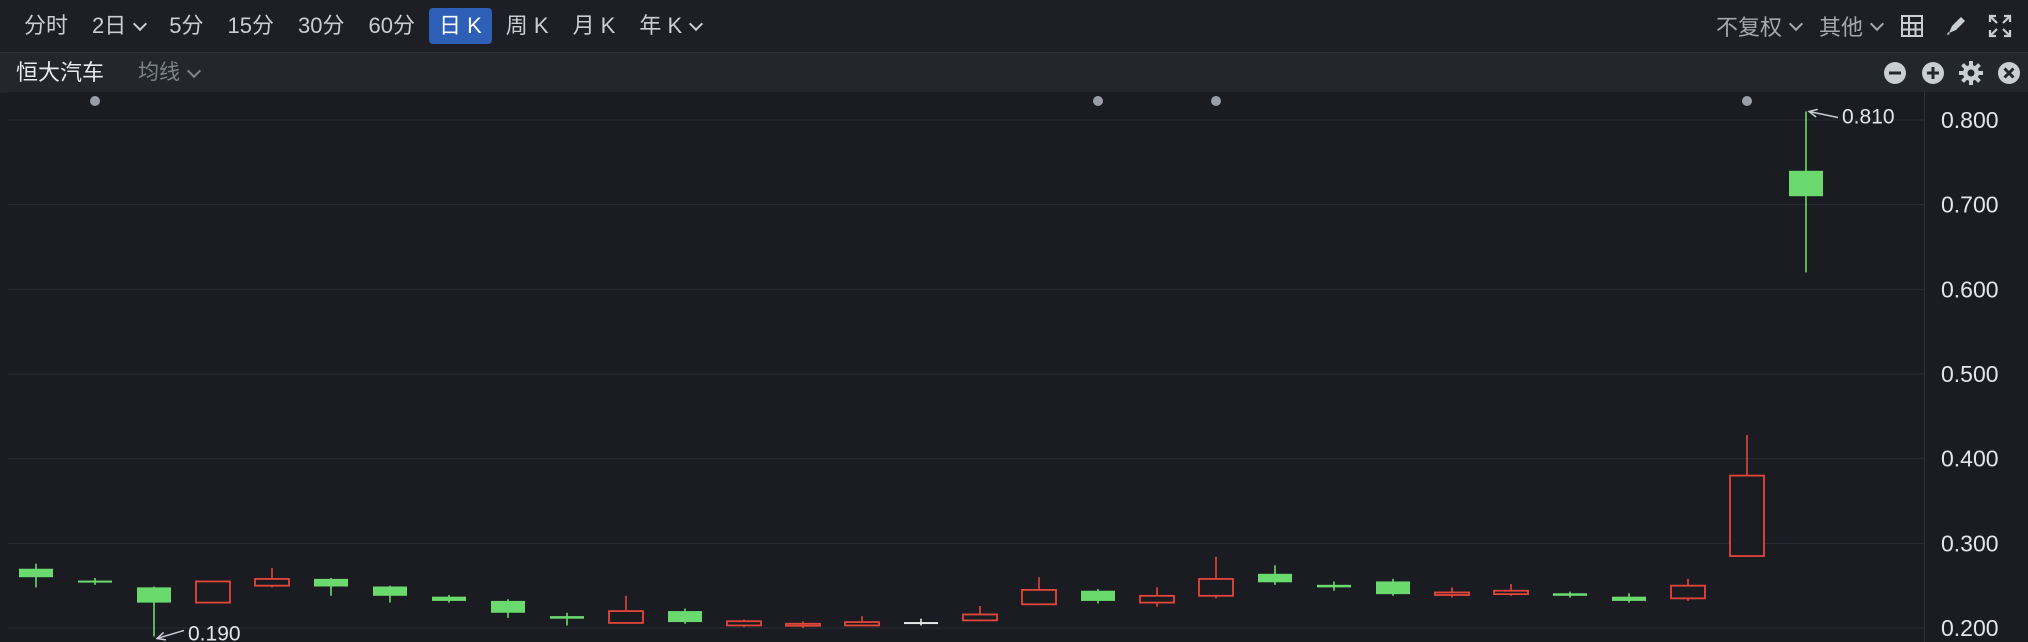 This screenshot has width=2028, height=642. I want to click on moving-average-dropdown: 均线, so click(170, 73).